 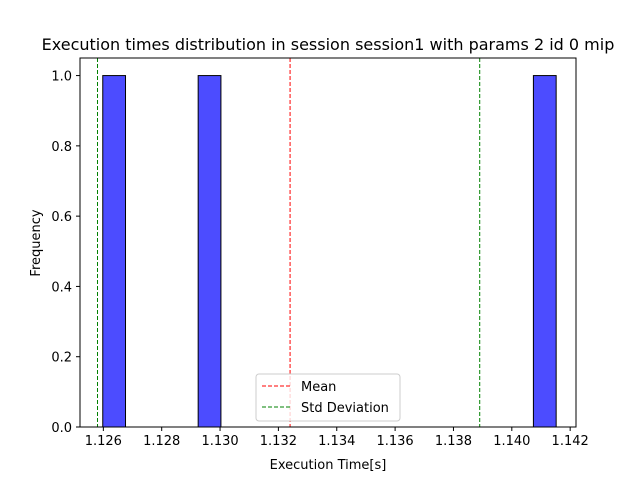 I want to click on y-tick-label: 0.0, so click(x=61, y=428).